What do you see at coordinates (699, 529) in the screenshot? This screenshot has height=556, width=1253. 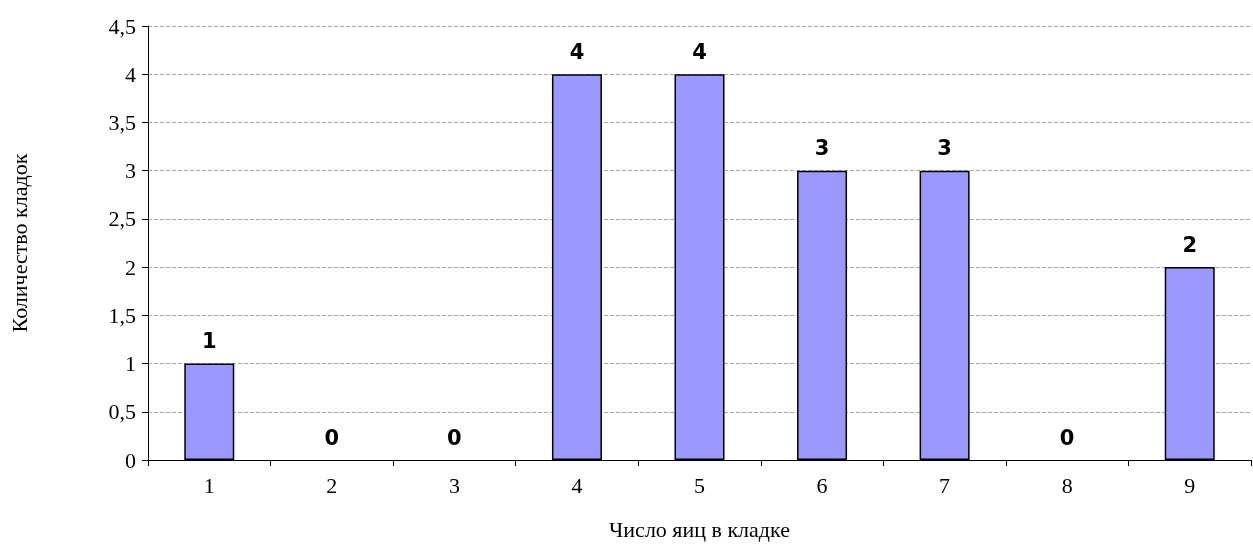 I see `x-axis-title: Число яиц в кладке` at bounding box center [699, 529].